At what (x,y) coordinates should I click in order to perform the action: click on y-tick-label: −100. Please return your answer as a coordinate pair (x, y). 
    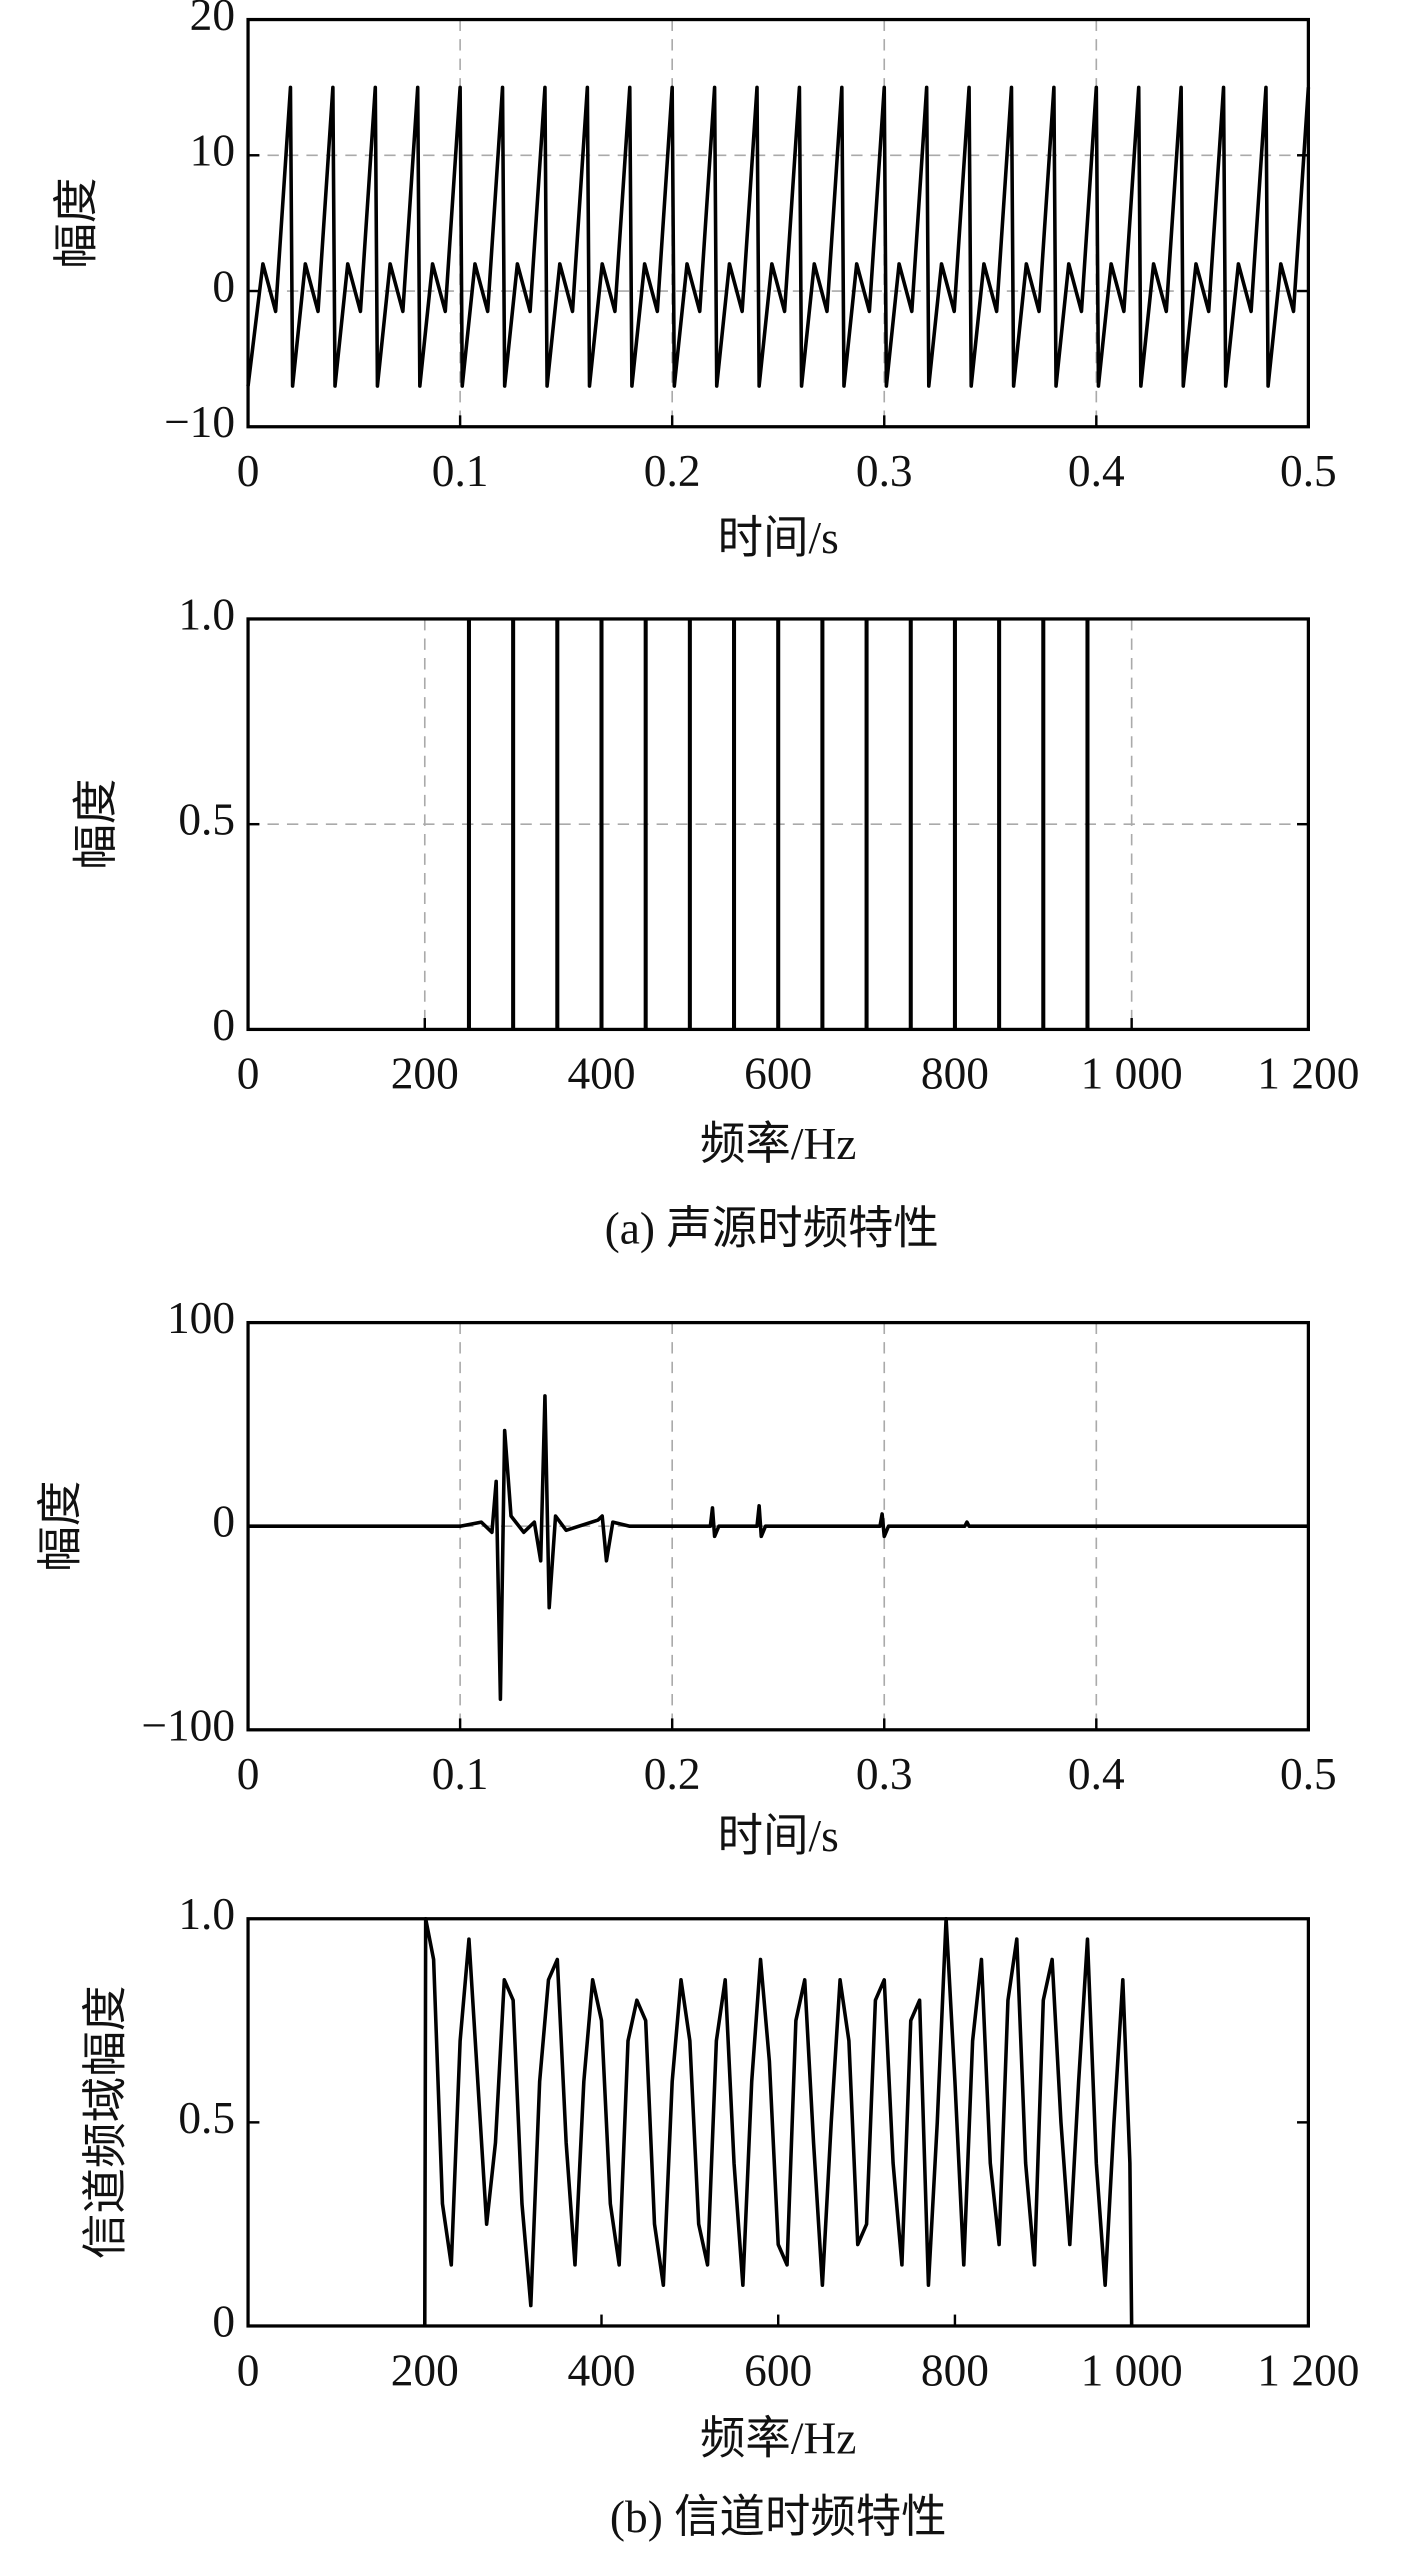
    Looking at the image, I should click on (188, 1724).